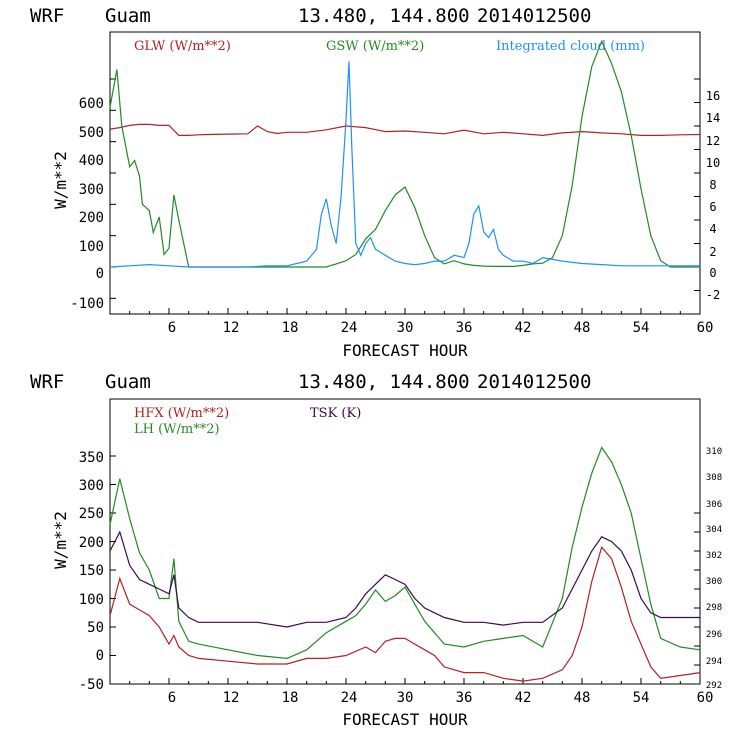  I want to click on y2-tick-label: 304, so click(714, 530).